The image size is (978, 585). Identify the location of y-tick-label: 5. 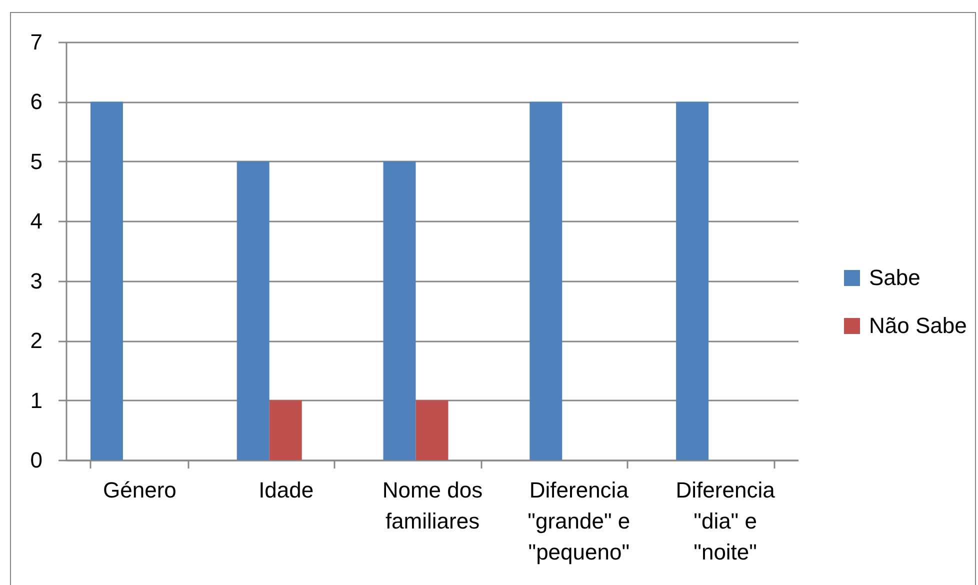
(36, 161).